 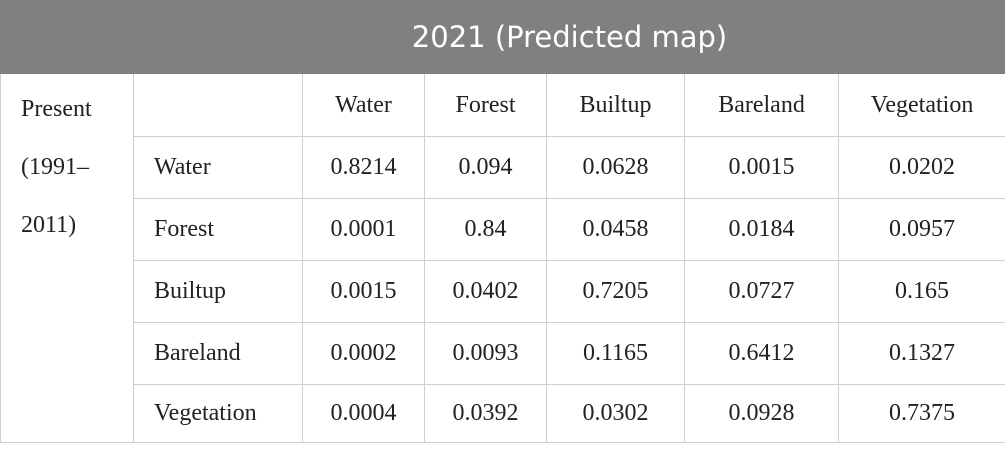 What do you see at coordinates (761, 413) in the screenshot?
I see `cell-value: 0.0928` at bounding box center [761, 413].